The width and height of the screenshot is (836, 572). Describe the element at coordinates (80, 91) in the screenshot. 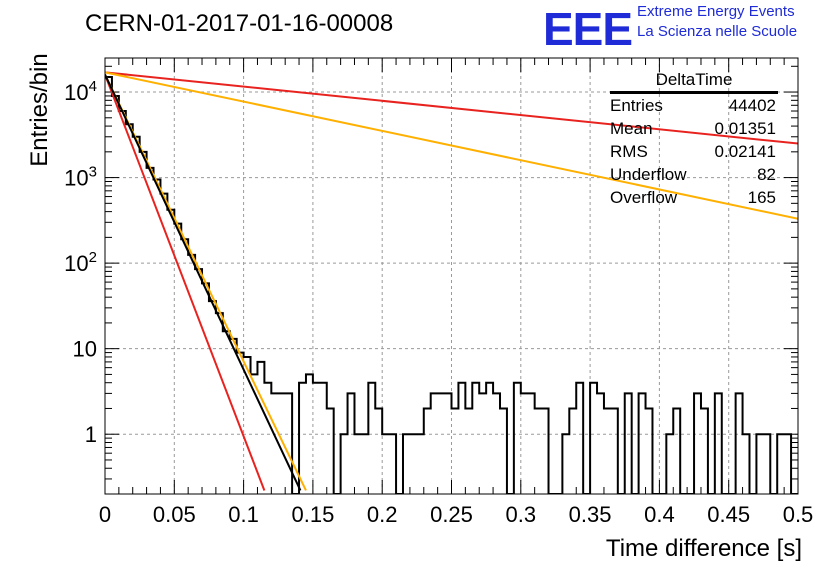

I see `y-tick-label: 10⁴` at that location.